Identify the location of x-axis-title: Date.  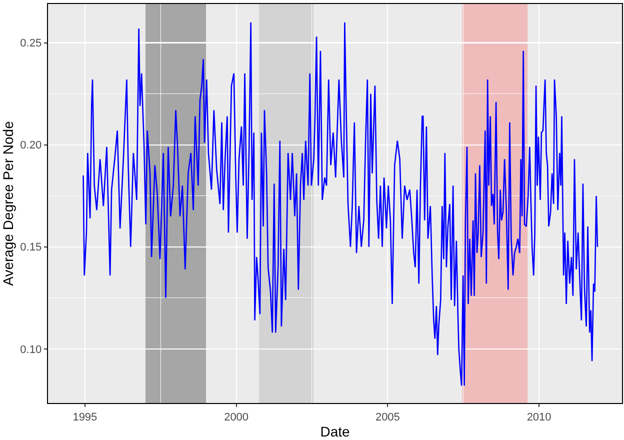
(335, 432).